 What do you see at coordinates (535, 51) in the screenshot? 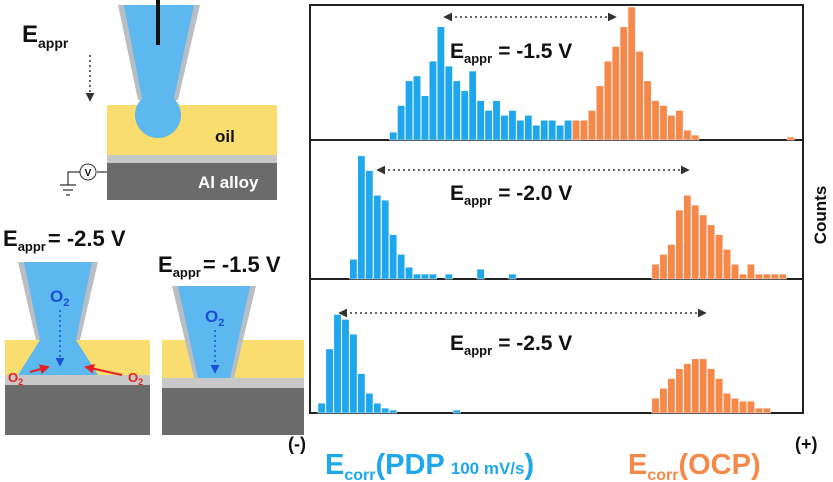
I see `annotation-rest: = -1.5 V` at bounding box center [535, 51].